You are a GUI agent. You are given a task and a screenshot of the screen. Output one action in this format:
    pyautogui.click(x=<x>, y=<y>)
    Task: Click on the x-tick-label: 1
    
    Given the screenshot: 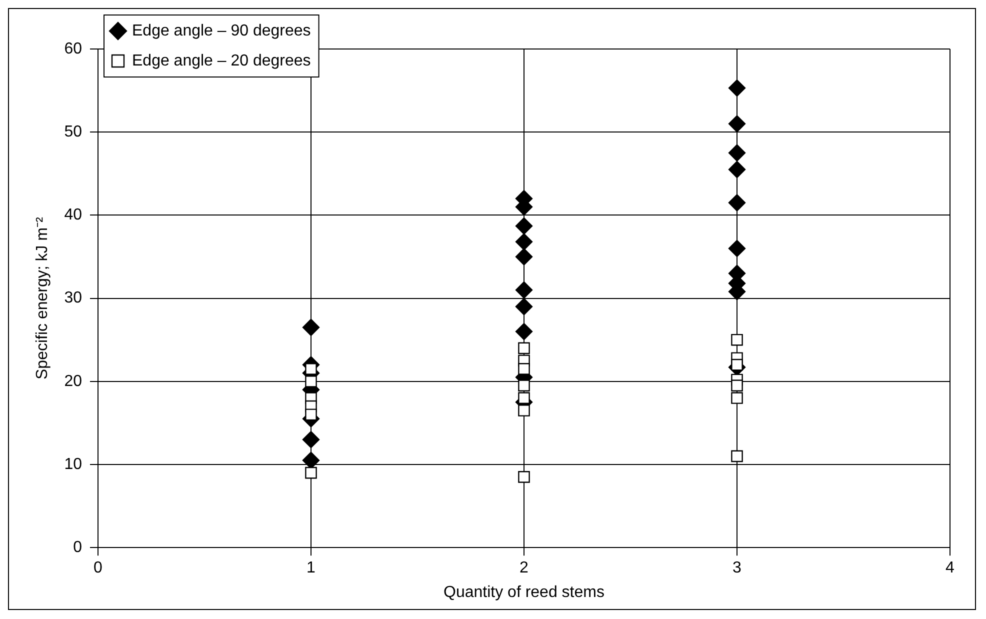 What is the action you would take?
    pyautogui.click(x=311, y=568)
    